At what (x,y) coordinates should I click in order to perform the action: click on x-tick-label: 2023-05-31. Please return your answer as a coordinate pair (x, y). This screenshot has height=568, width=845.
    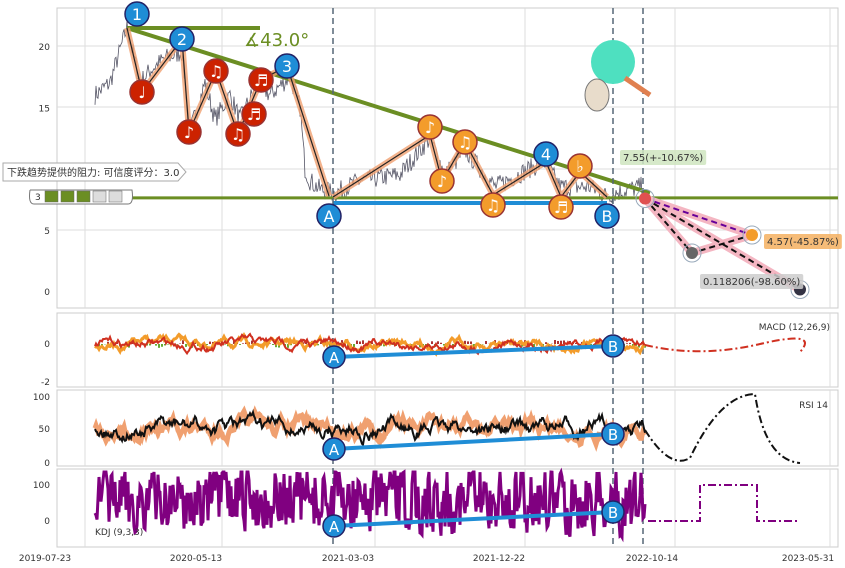
    Looking at the image, I should click on (808, 559).